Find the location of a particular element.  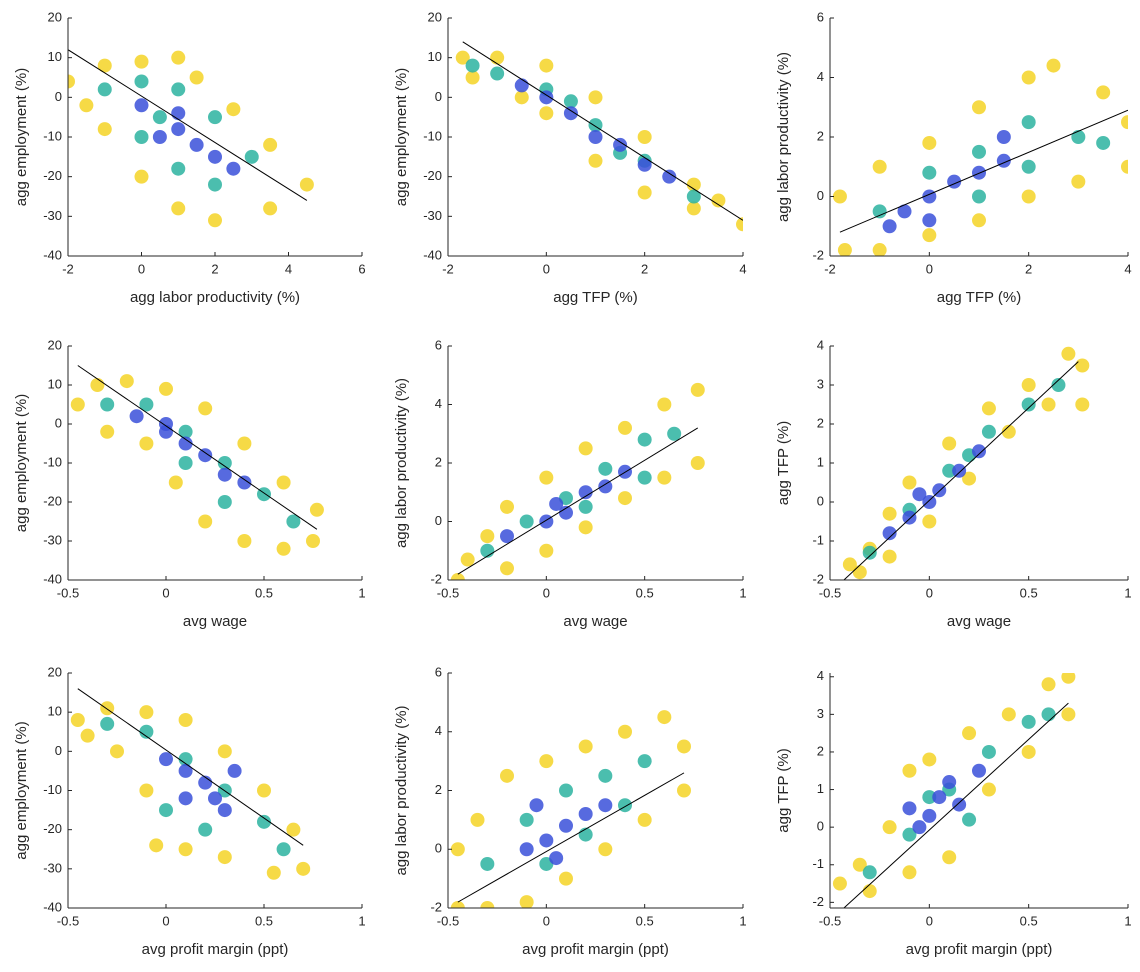

y-axis-label: agg labor productivity (%) is located at coordinates (401, 463).